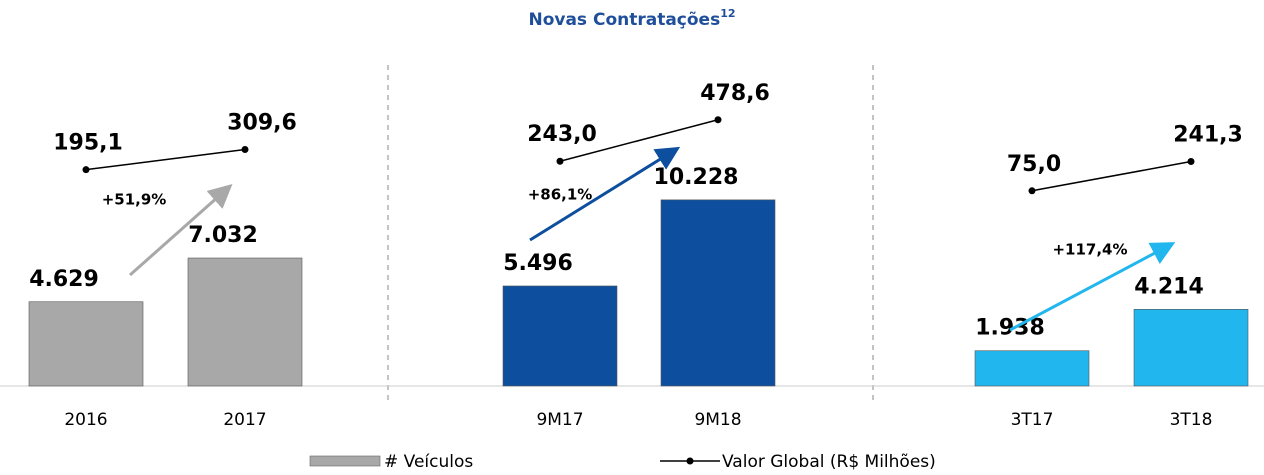 This screenshot has width=1264, height=475. I want to click on bar-label: 10.228, so click(696, 177).